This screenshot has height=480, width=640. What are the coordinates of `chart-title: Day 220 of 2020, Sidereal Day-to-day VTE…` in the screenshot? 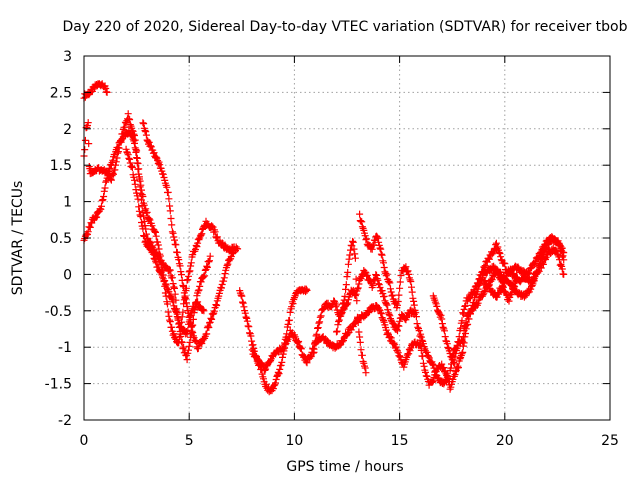 It's located at (344, 27).